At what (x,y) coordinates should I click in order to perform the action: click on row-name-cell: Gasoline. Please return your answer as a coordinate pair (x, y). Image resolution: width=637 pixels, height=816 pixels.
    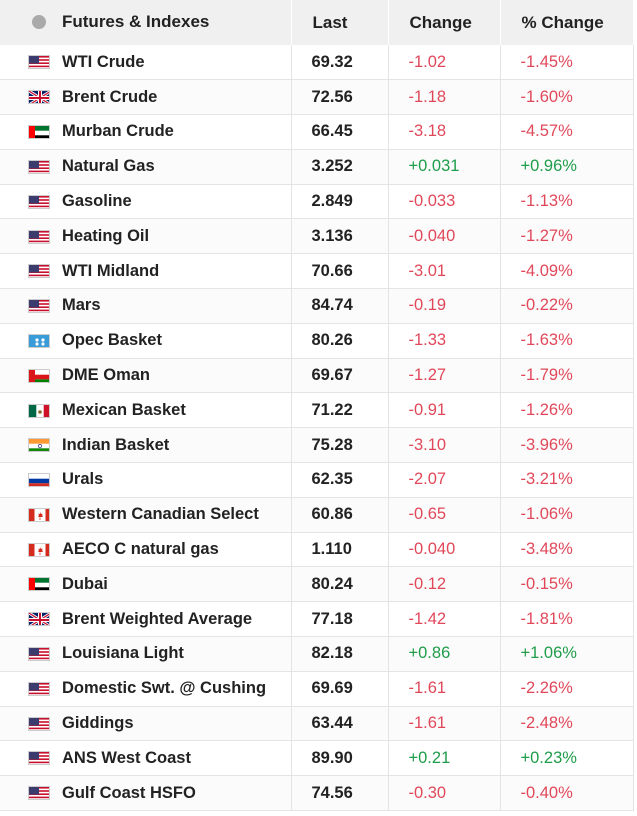
    Looking at the image, I should click on (146, 202).